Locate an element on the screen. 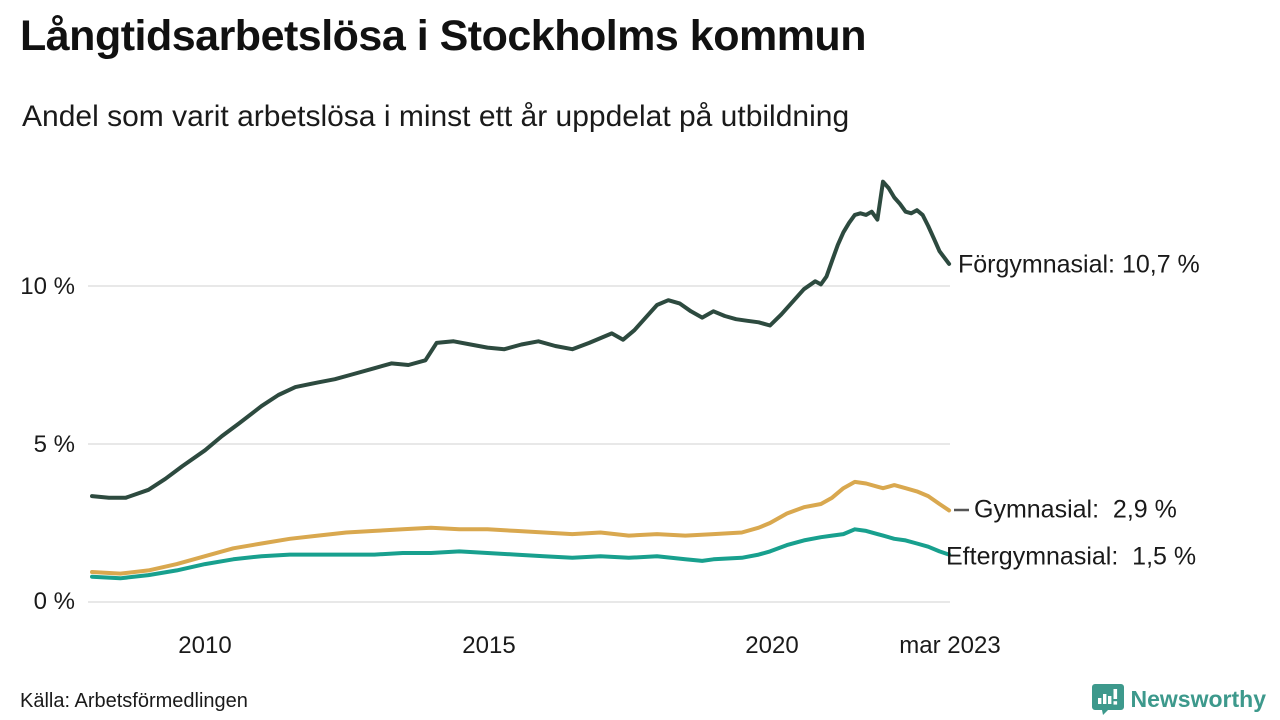 This screenshot has width=1280, height=720. chart-title: Långtidsarbetslösa i Stockholms kommun is located at coordinates (443, 36).